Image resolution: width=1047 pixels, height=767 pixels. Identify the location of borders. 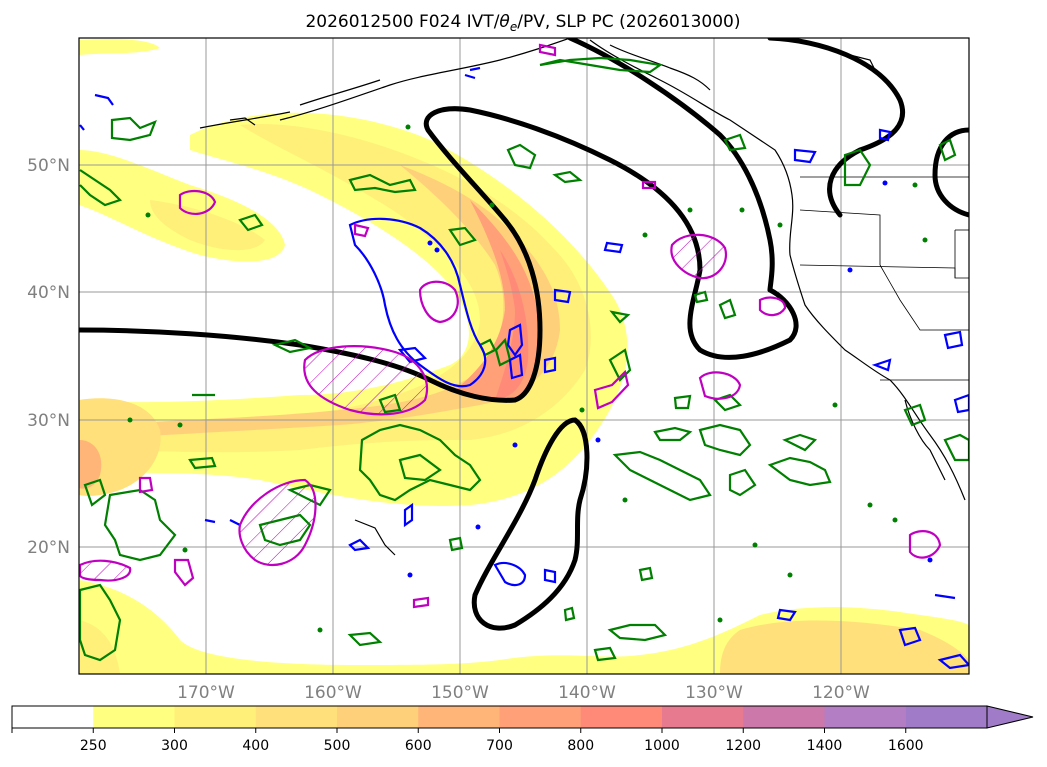
(884, 278).